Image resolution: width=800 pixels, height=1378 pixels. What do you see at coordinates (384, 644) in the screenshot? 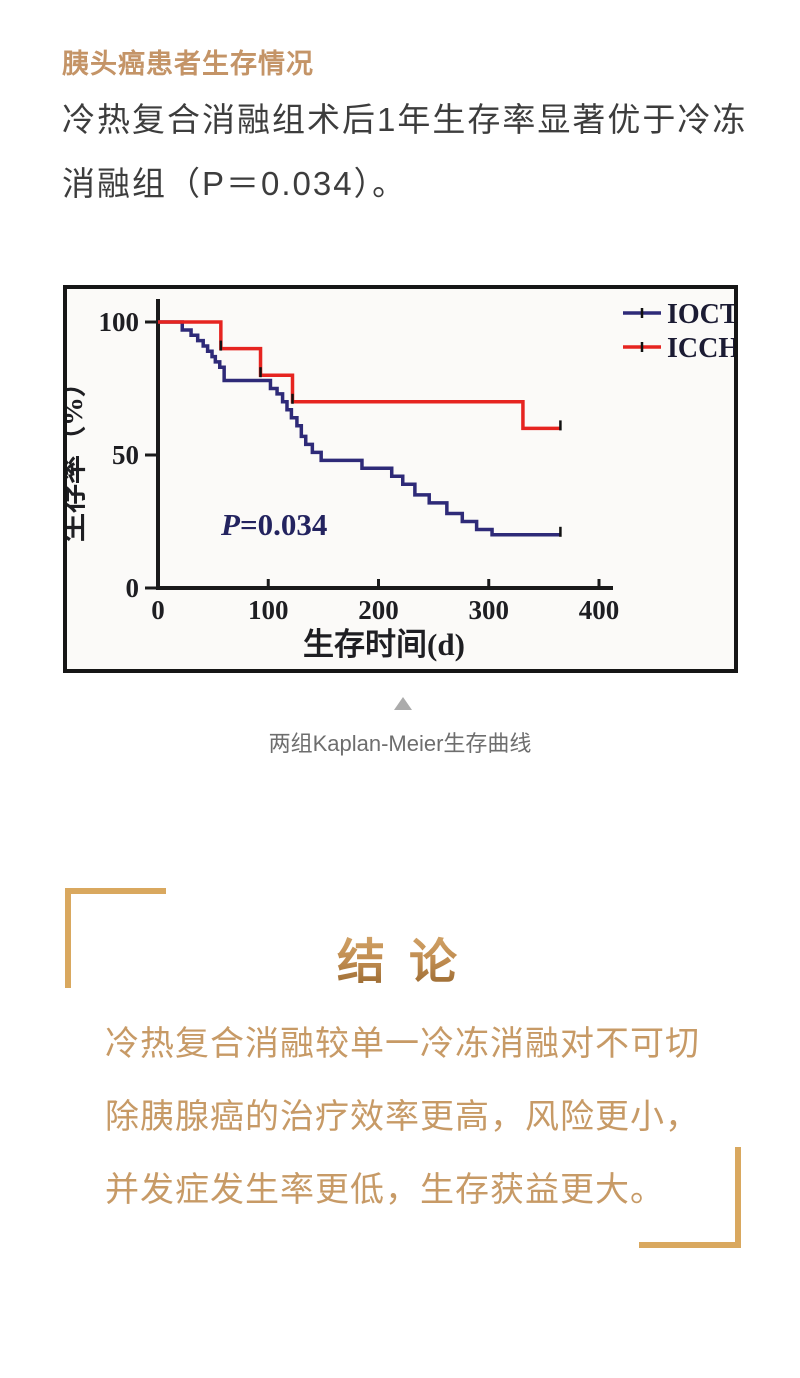
I see `svg-text: 生存时间(d)` at bounding box center [384, 644].